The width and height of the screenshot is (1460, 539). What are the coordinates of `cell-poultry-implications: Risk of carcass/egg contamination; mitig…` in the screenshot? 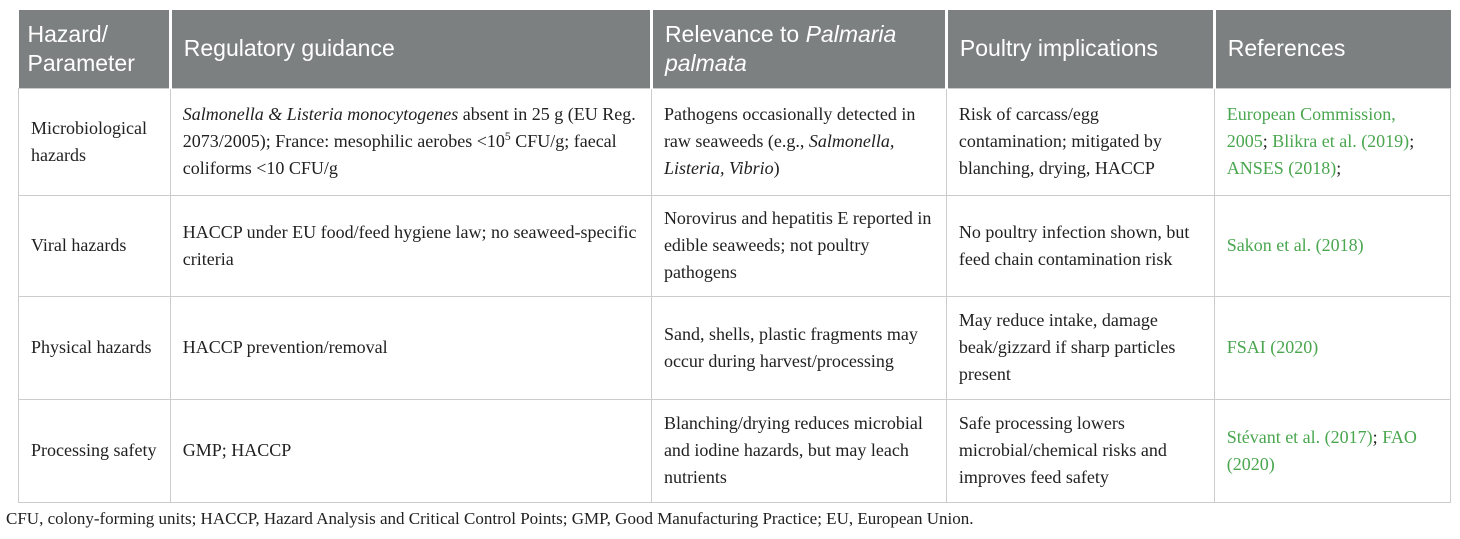 It's located at (1080, 141).